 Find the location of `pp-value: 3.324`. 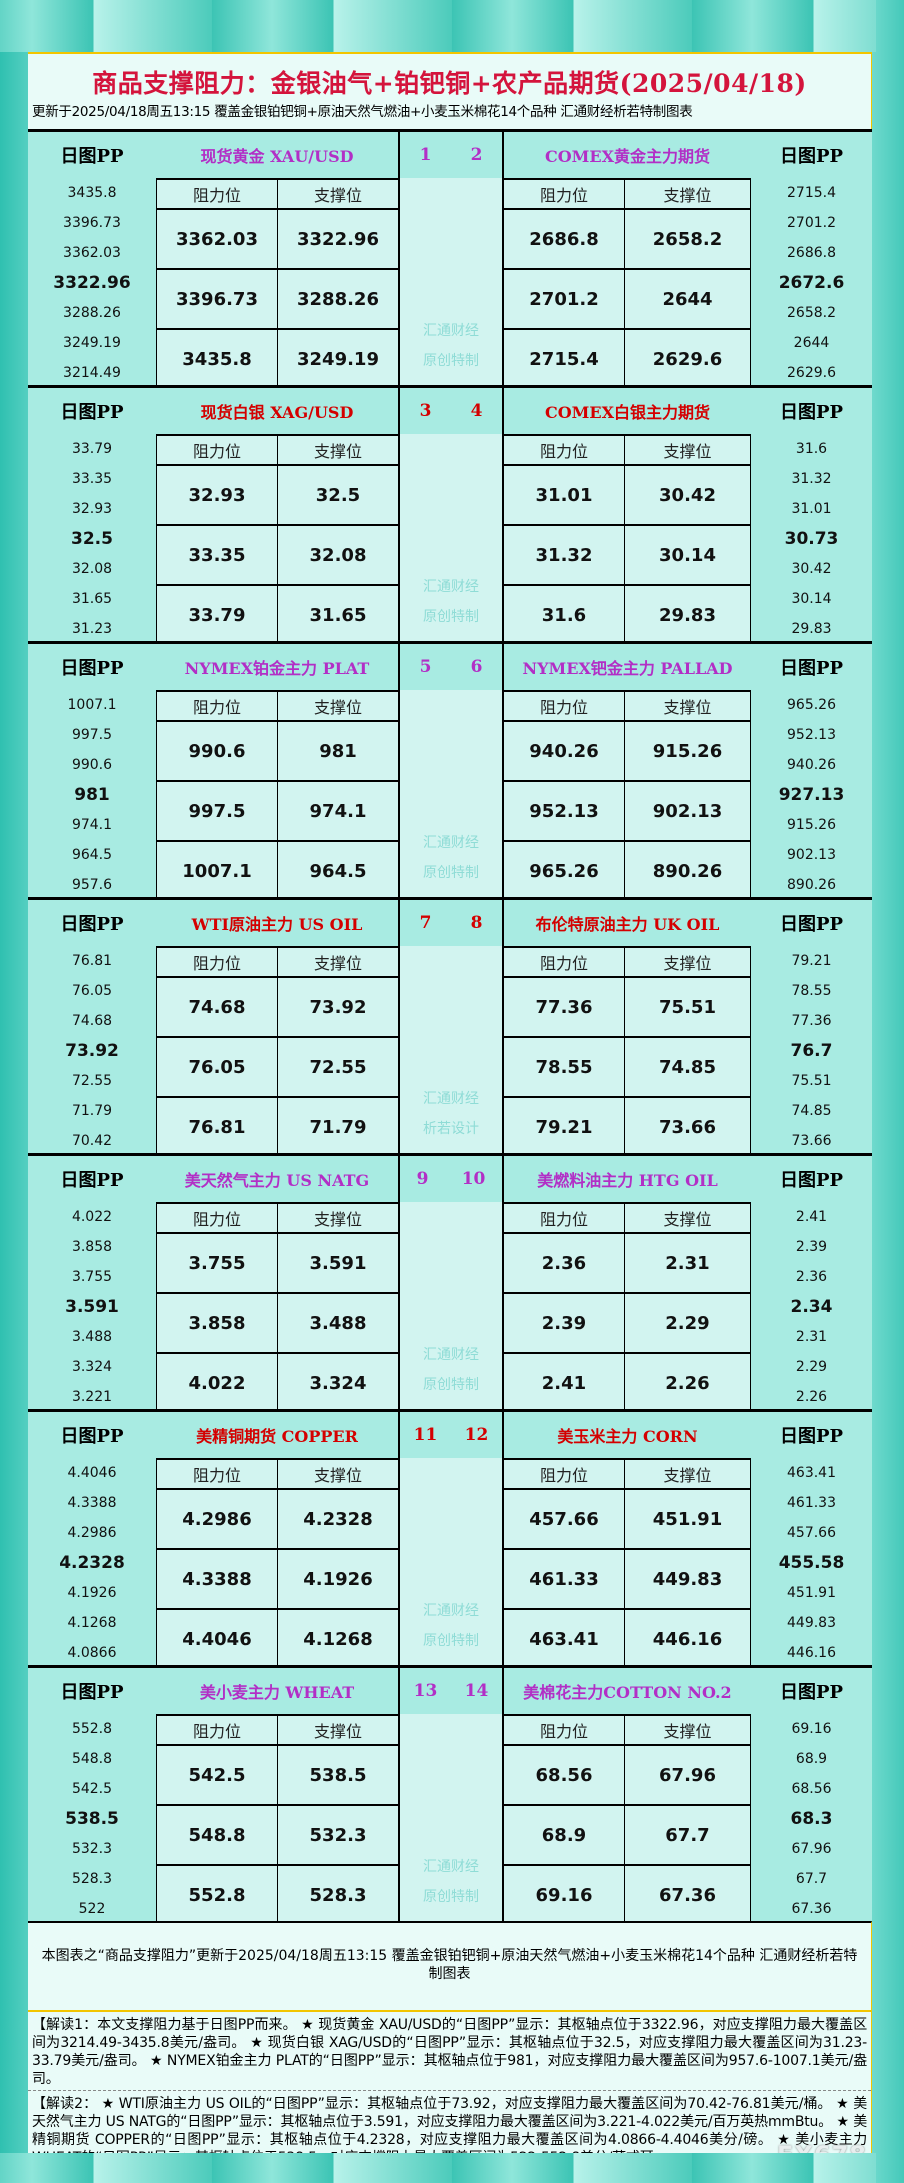

pp-value: 3.324 is located at coordinates (92, 1367).